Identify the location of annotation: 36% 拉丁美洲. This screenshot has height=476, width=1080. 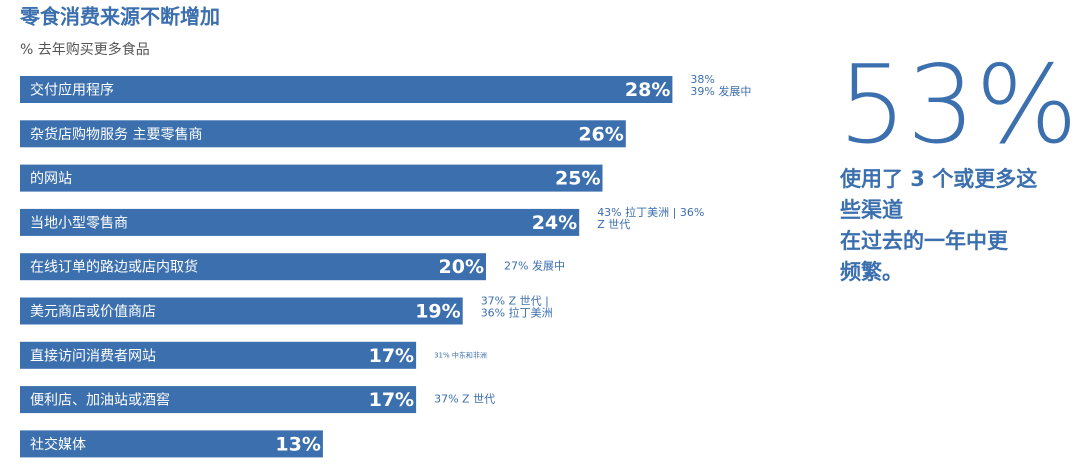
(517, 313).